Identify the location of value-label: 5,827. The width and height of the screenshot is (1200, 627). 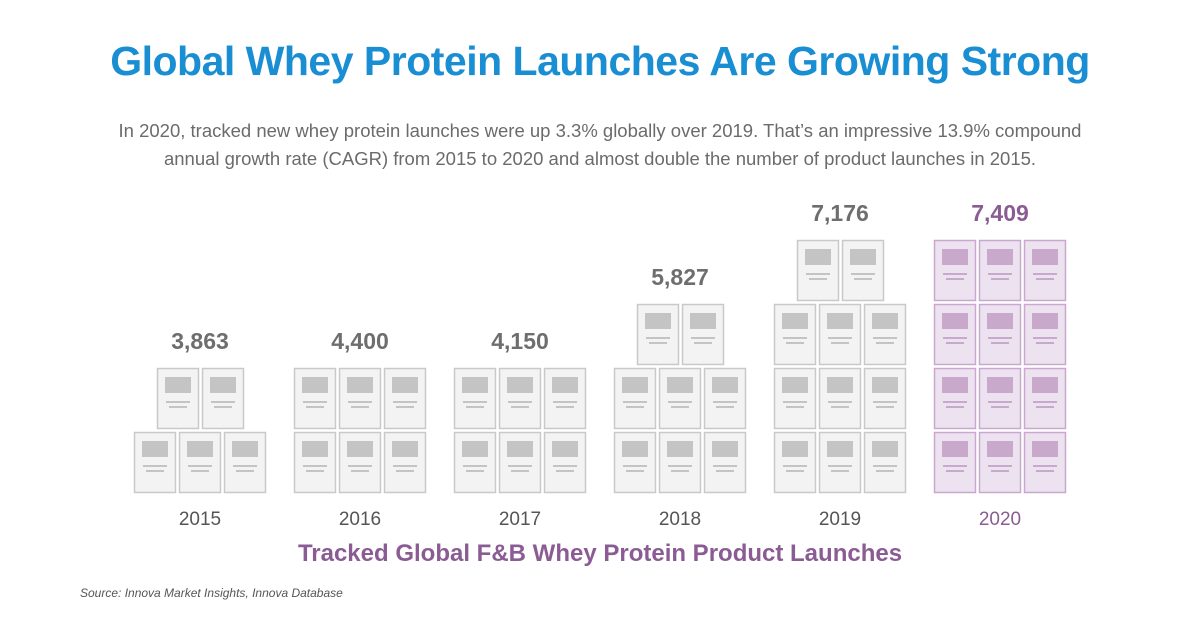
(680, 277).